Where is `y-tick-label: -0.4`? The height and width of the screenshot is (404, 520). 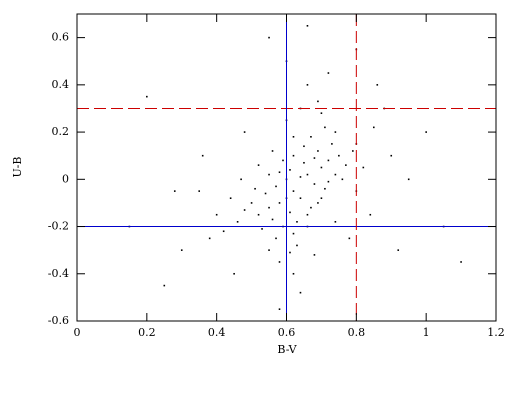
y-tick-label: -0.4 is located at coordinates (58, 273).